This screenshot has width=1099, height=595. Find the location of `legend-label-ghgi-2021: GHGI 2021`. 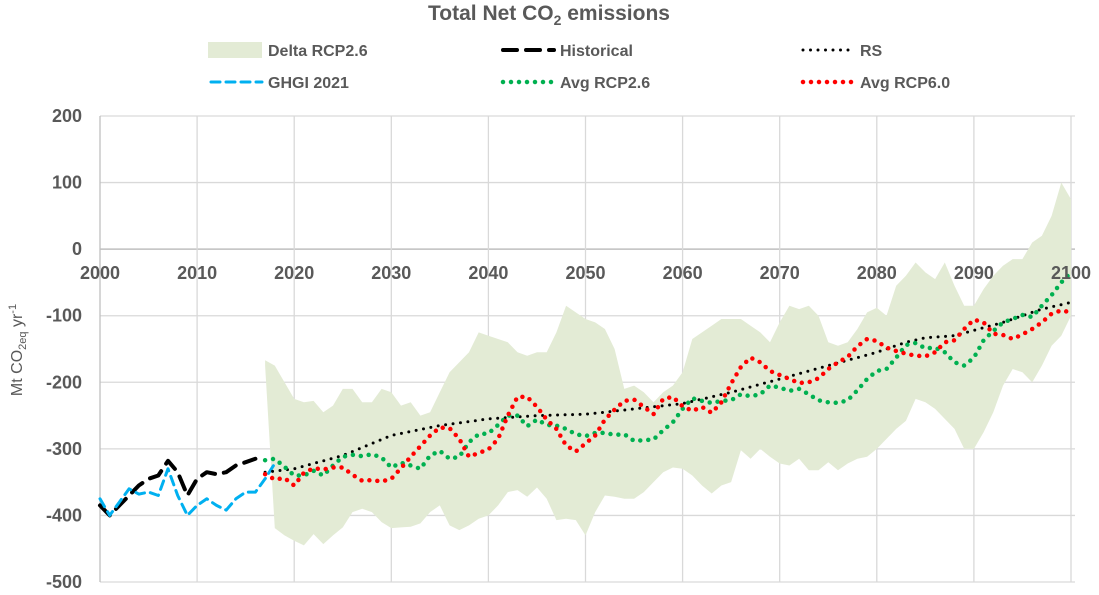

legend-label-ghgi-2021: GHGI 2021 is located at coordinates (308, 83).